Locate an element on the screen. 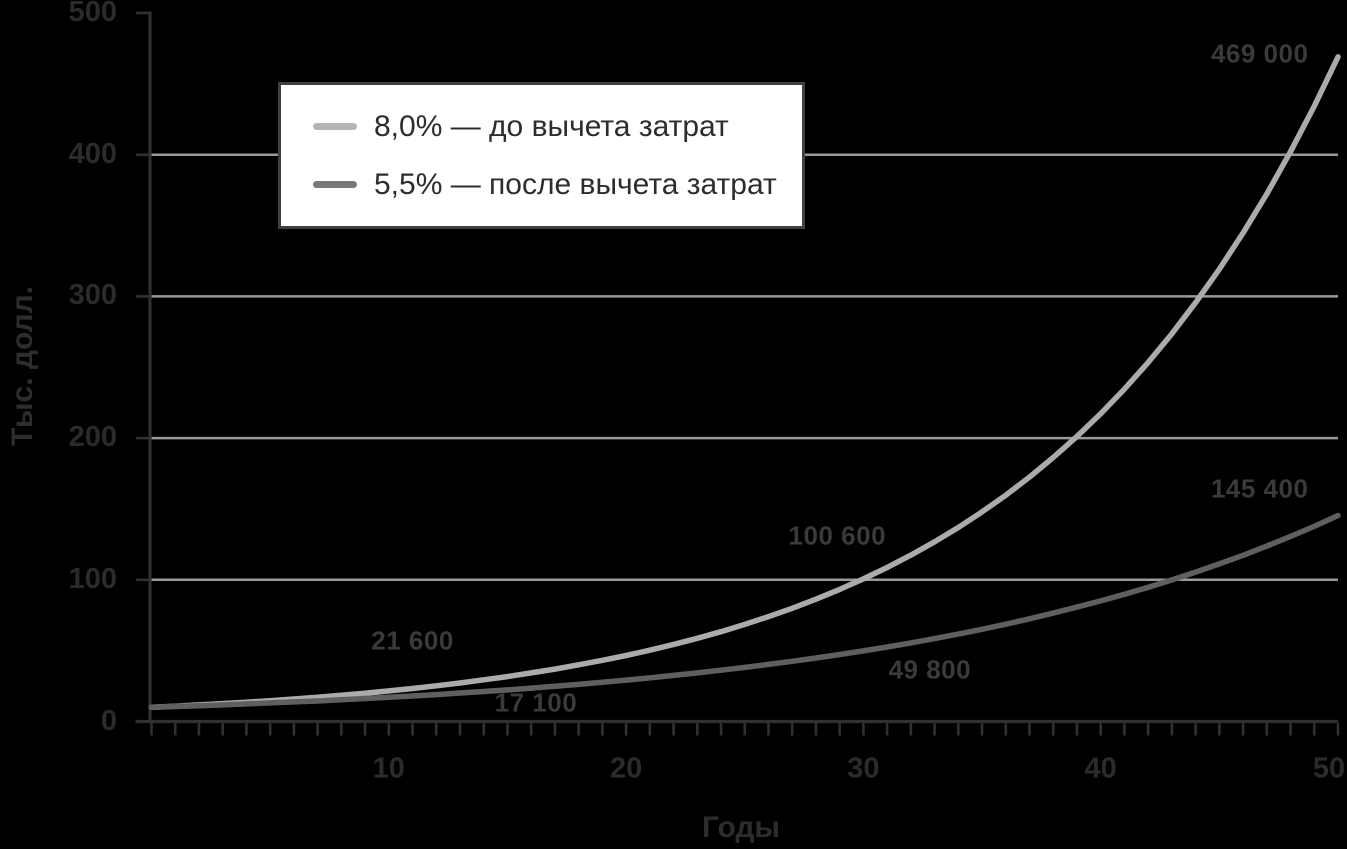 The height and width of the screenshot is (849, 1347). x-tick-label-30: 30 is located at coordinates (863, 768).